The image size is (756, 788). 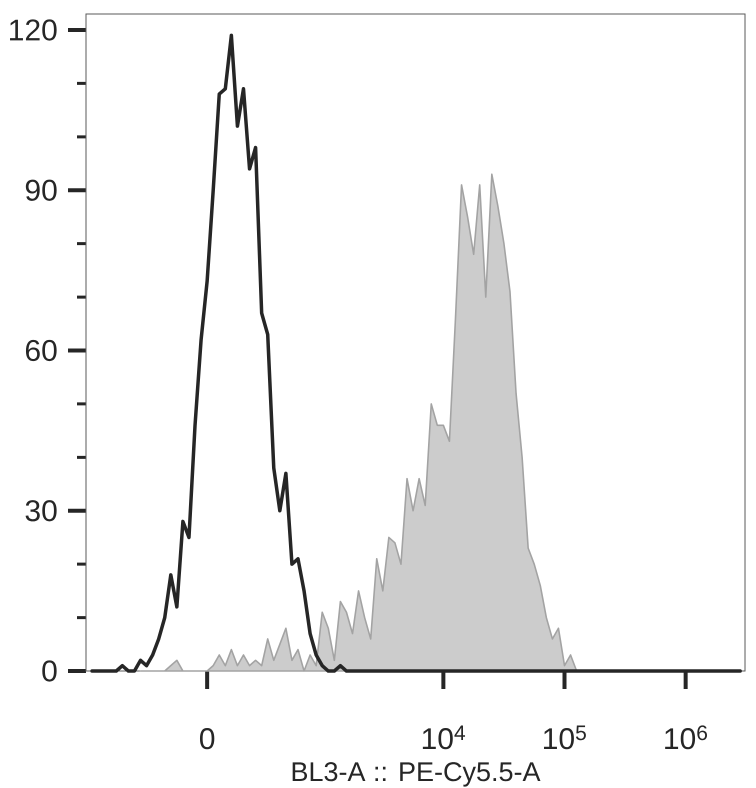 What do you see at coordinates (686, 737) in the screenshot?
I see `x-tick-label: 10$^{6}$` at bounding box center [686, 737].